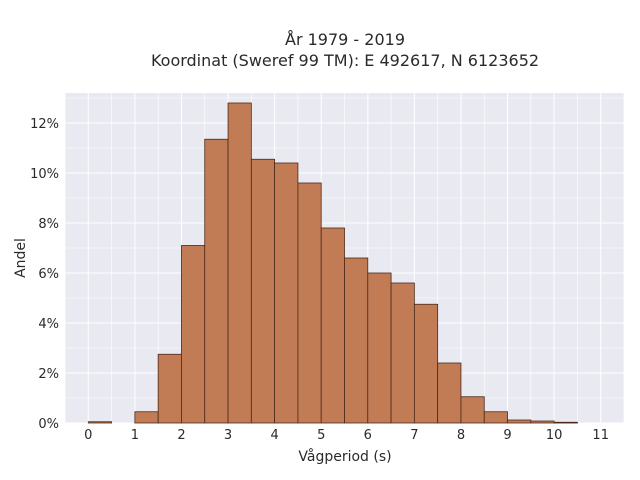 The width and height of the screenshot is (640, 480). Describe the element at coordinates (274, 435) in the screenshot. I see `x-tick-label: 4` at that location.